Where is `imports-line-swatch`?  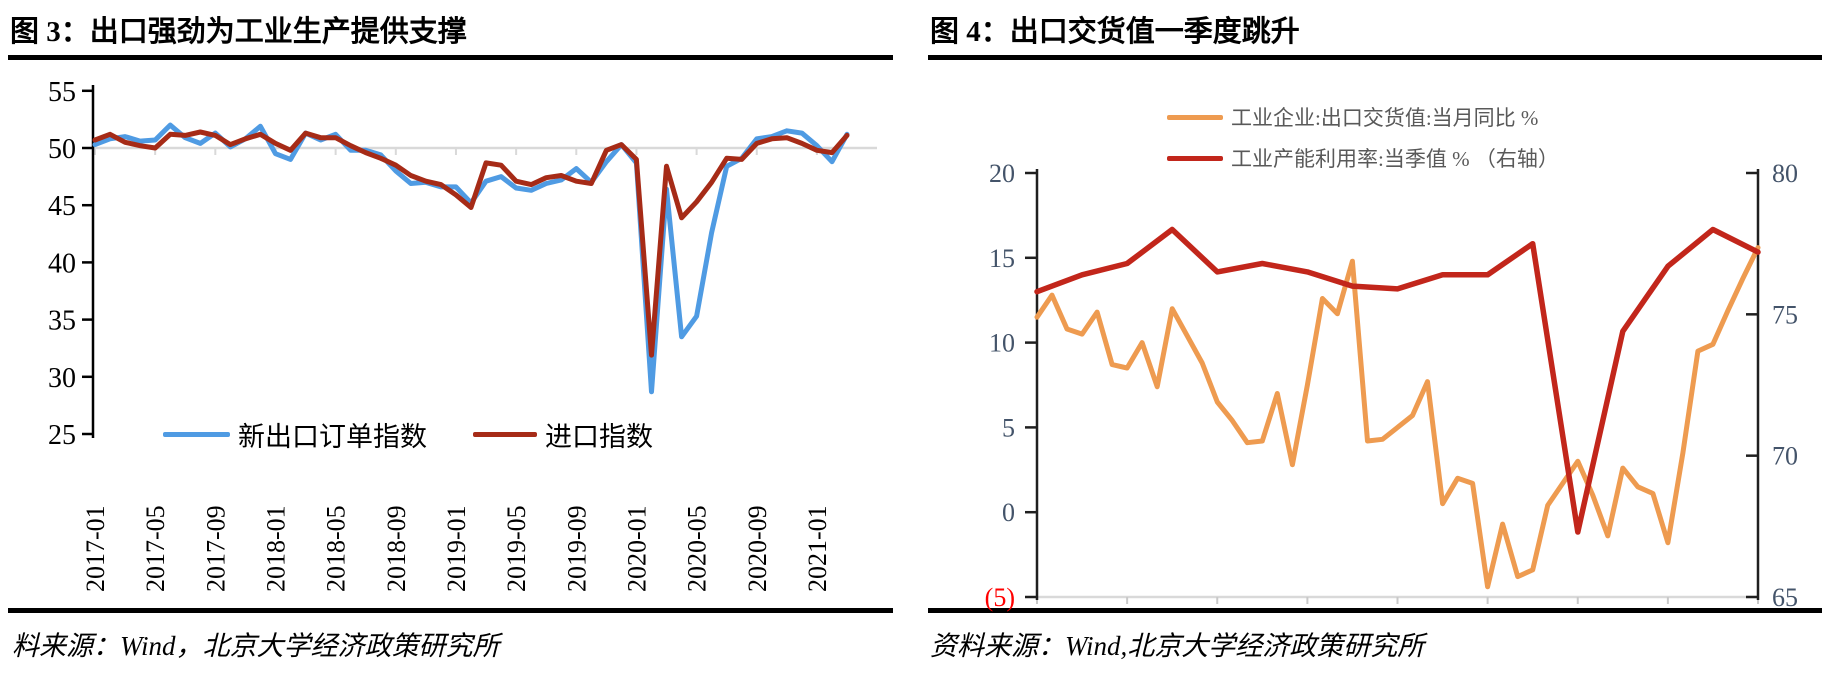 imports-line-swatch is located at coordinates (505, 434).